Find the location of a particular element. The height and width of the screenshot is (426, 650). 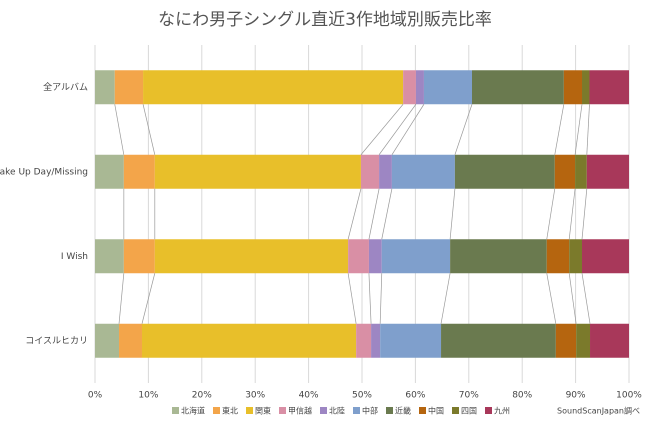

legend-label: 甲信越 is located at coordinates (300, 411).